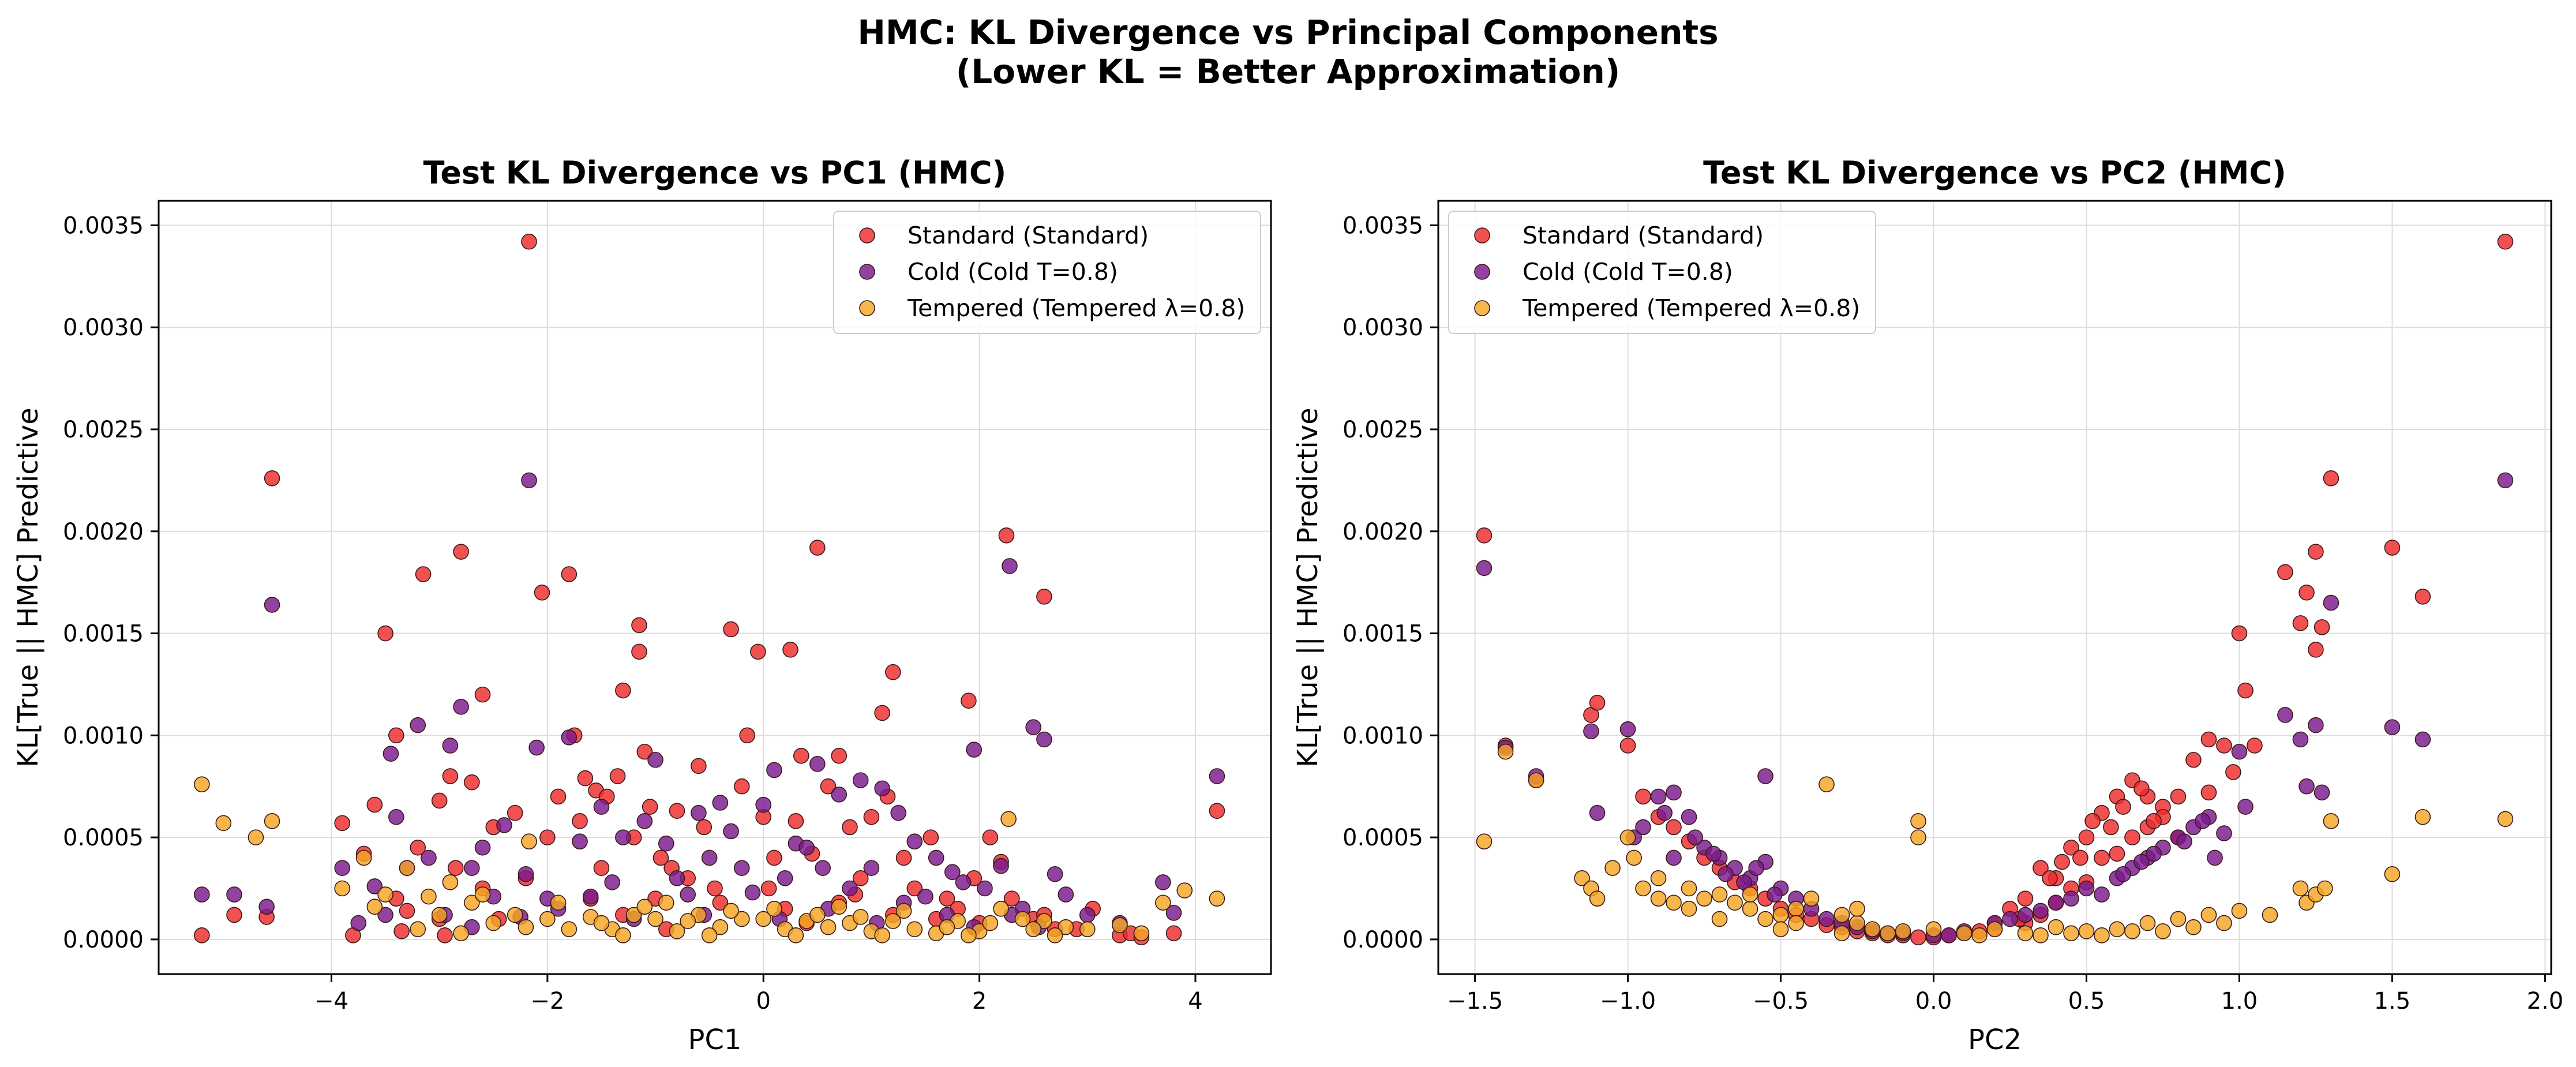  Describe the element at coordinates (547, 1001) in the screenshot. I see `x-tick-label: −2` at that location.